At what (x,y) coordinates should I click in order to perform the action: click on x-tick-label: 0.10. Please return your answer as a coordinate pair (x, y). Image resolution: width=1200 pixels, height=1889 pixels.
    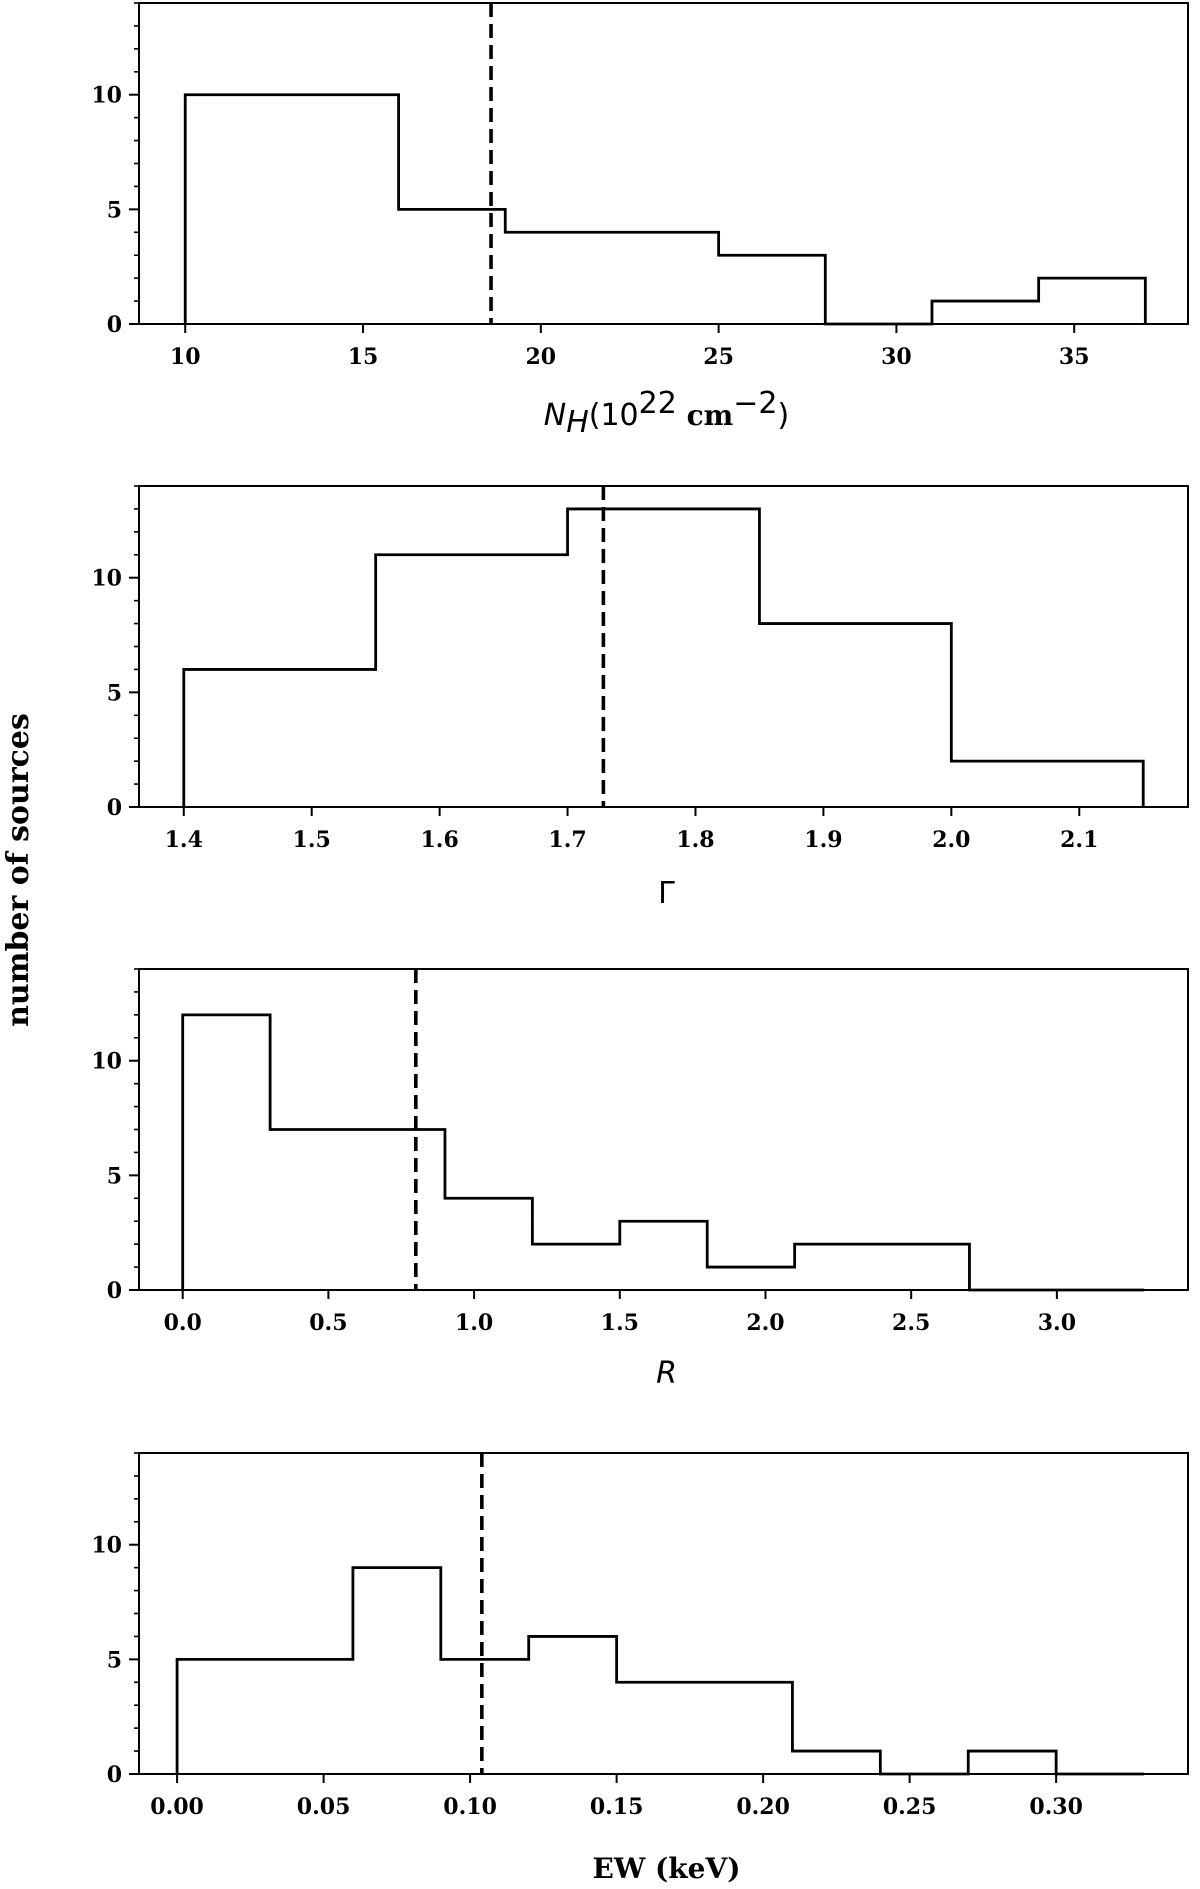
    Looking at the image, I should click on (470, 1807).